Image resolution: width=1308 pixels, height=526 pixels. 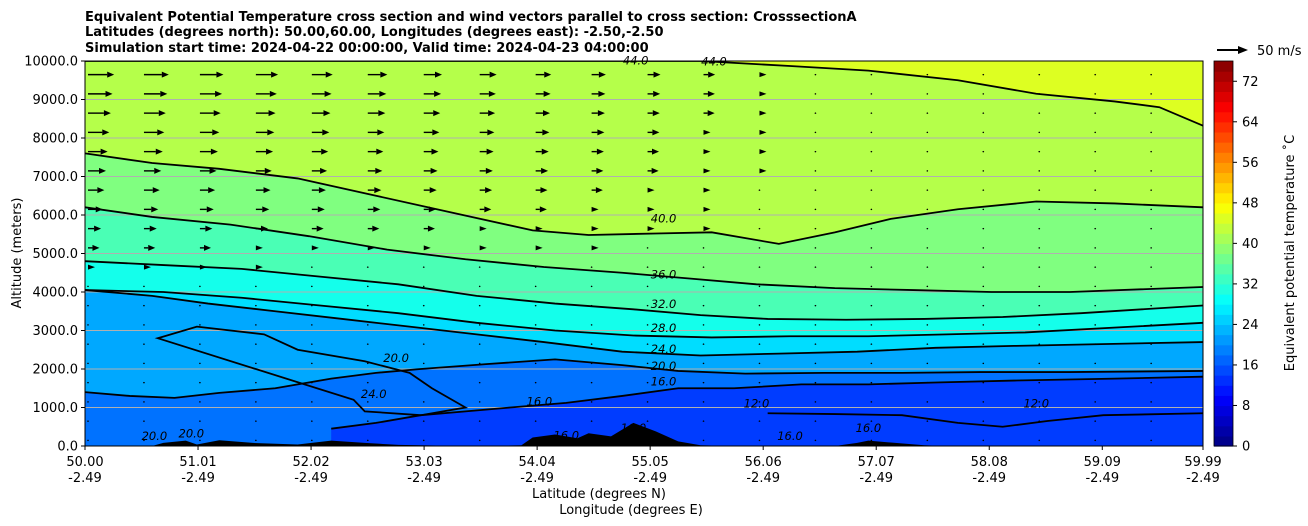 What do you see at coordinates (876, 462) in the screenshot?
I see `x-tick-label-lat: 57.07` at bounding box center [876, 462].